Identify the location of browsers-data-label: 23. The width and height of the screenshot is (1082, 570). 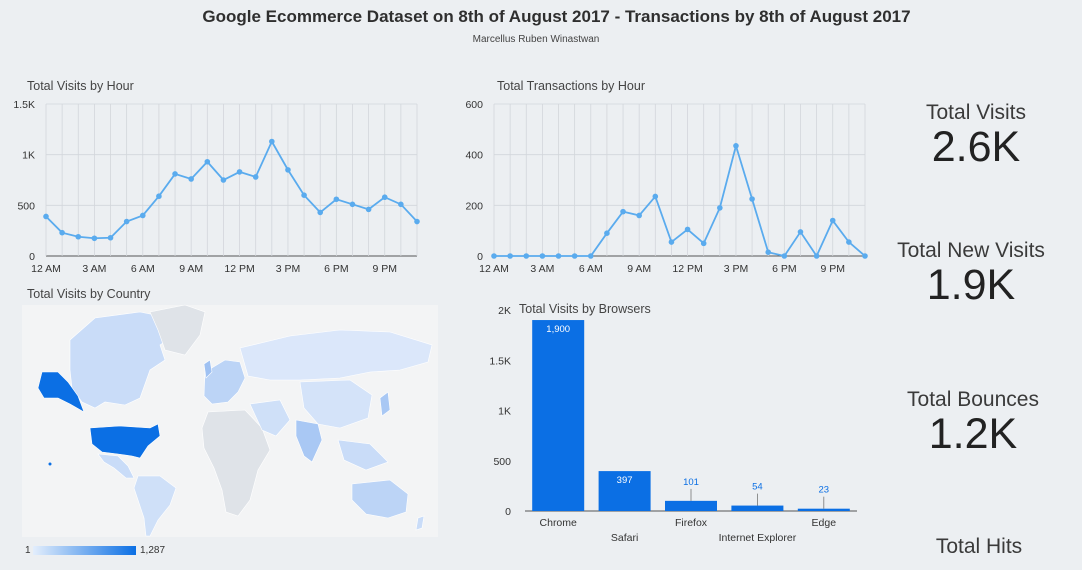
(824, 490).